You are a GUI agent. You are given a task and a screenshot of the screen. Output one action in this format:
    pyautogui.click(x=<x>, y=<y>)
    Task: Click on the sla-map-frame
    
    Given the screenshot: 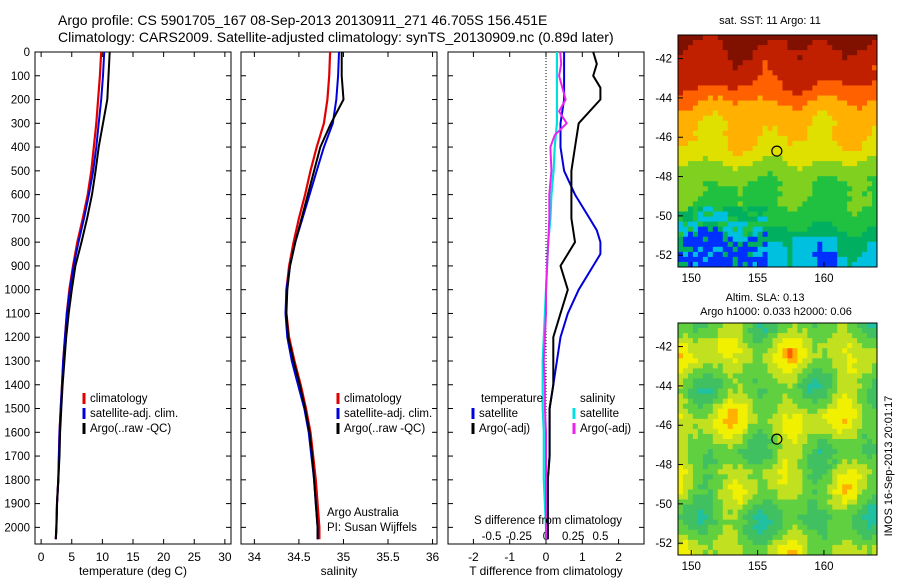 What is the action you would take?
    pyautogui.click(x=777, y=439)
    